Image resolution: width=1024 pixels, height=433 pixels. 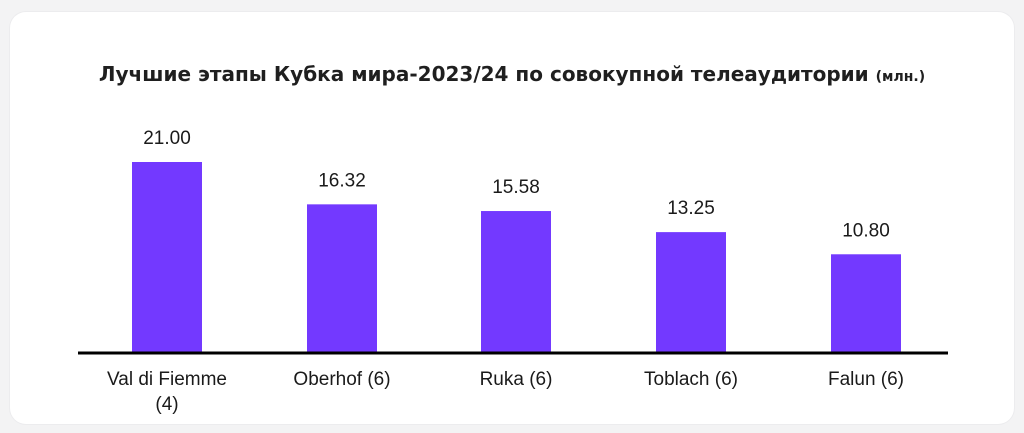 I want to click on tick-label-1-0: Oberhof (6), so click(x=341, y=379).